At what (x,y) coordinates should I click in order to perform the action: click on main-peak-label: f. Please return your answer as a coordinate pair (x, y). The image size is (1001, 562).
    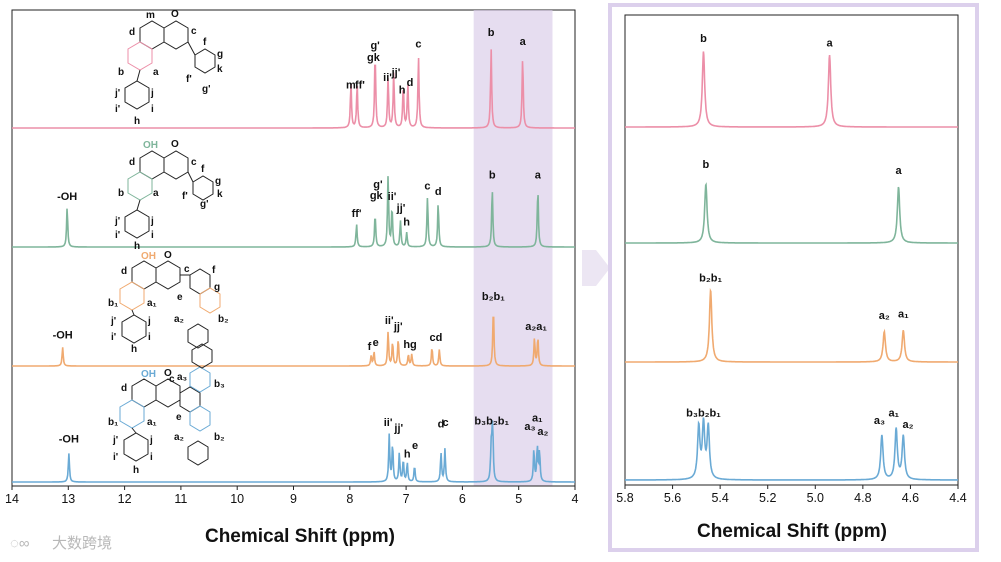
    Looking at the image, I should click on (370, 347).